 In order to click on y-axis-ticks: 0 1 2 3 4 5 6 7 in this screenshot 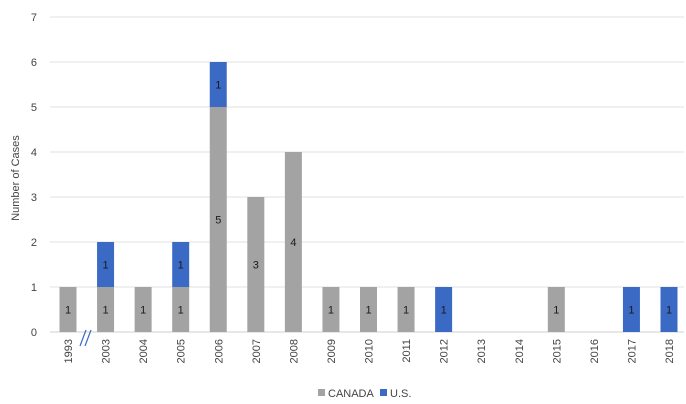, I will do `click(34, 175)`.